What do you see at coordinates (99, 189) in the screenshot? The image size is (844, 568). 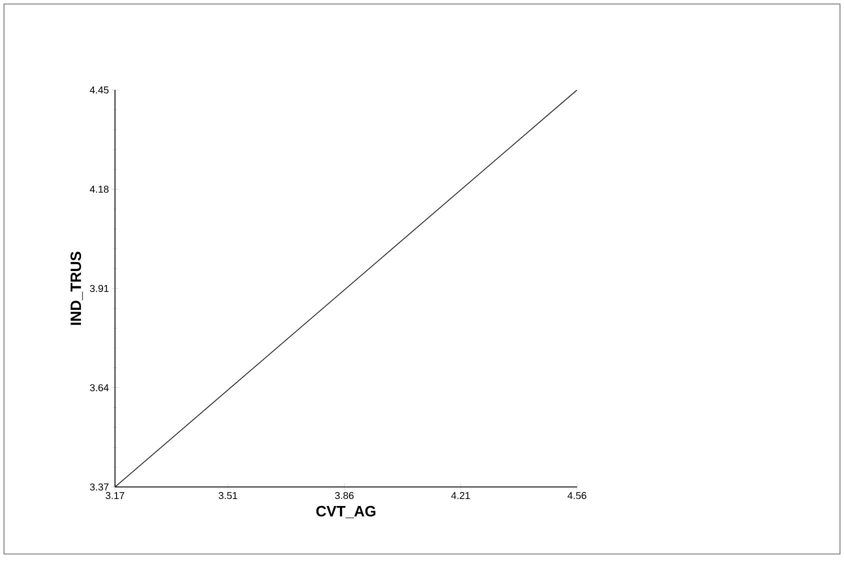 I see `y-tick-label: 4.18` at bounding box center [99, 189].